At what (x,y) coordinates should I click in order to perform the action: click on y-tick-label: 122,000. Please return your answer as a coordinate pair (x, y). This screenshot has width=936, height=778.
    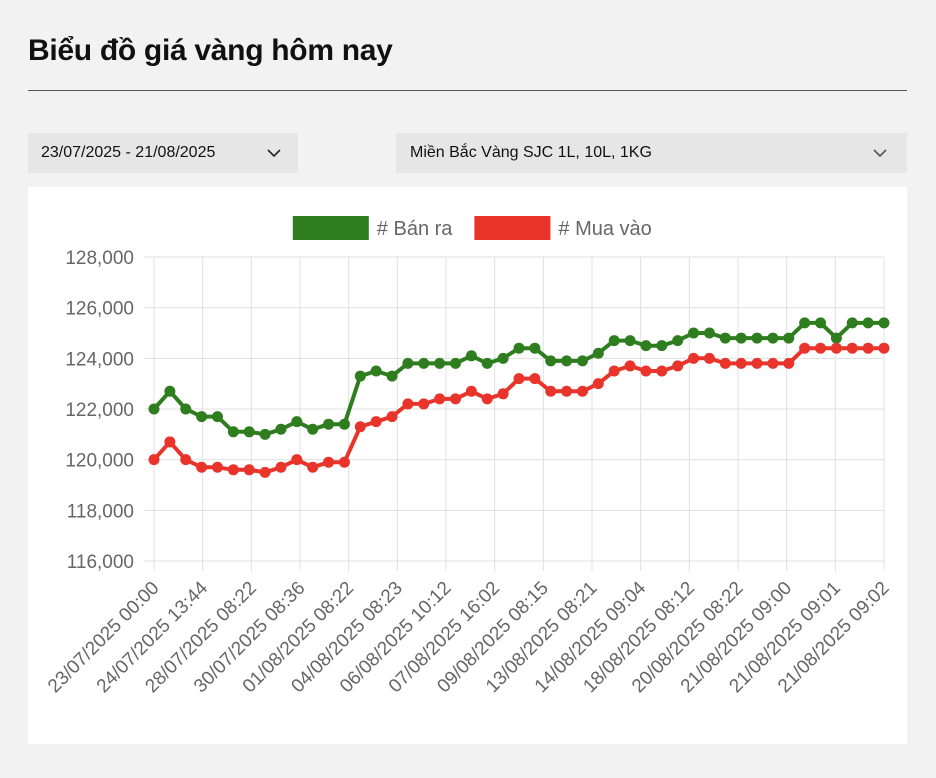
    Looking at the image, I should click on (99, 410).